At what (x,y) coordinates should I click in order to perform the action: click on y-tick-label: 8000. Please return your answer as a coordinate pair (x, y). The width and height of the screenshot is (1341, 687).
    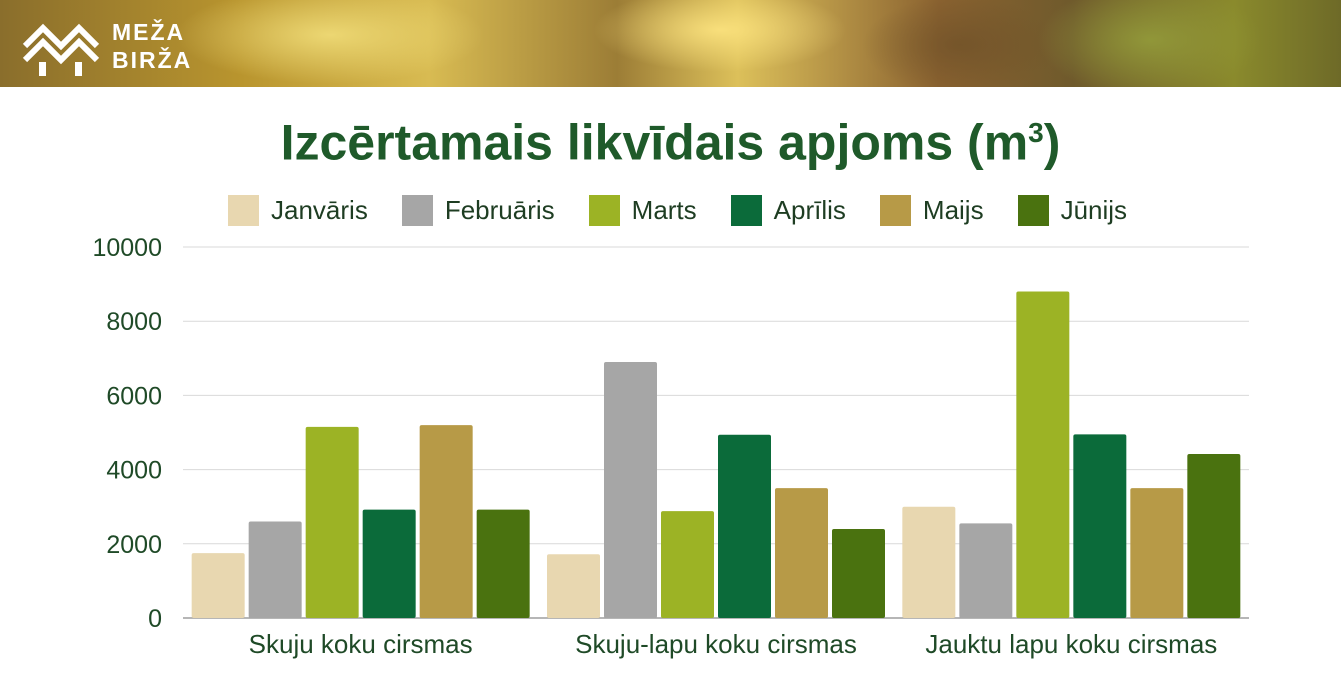
    Looking at the image, I should click on (134, 322).